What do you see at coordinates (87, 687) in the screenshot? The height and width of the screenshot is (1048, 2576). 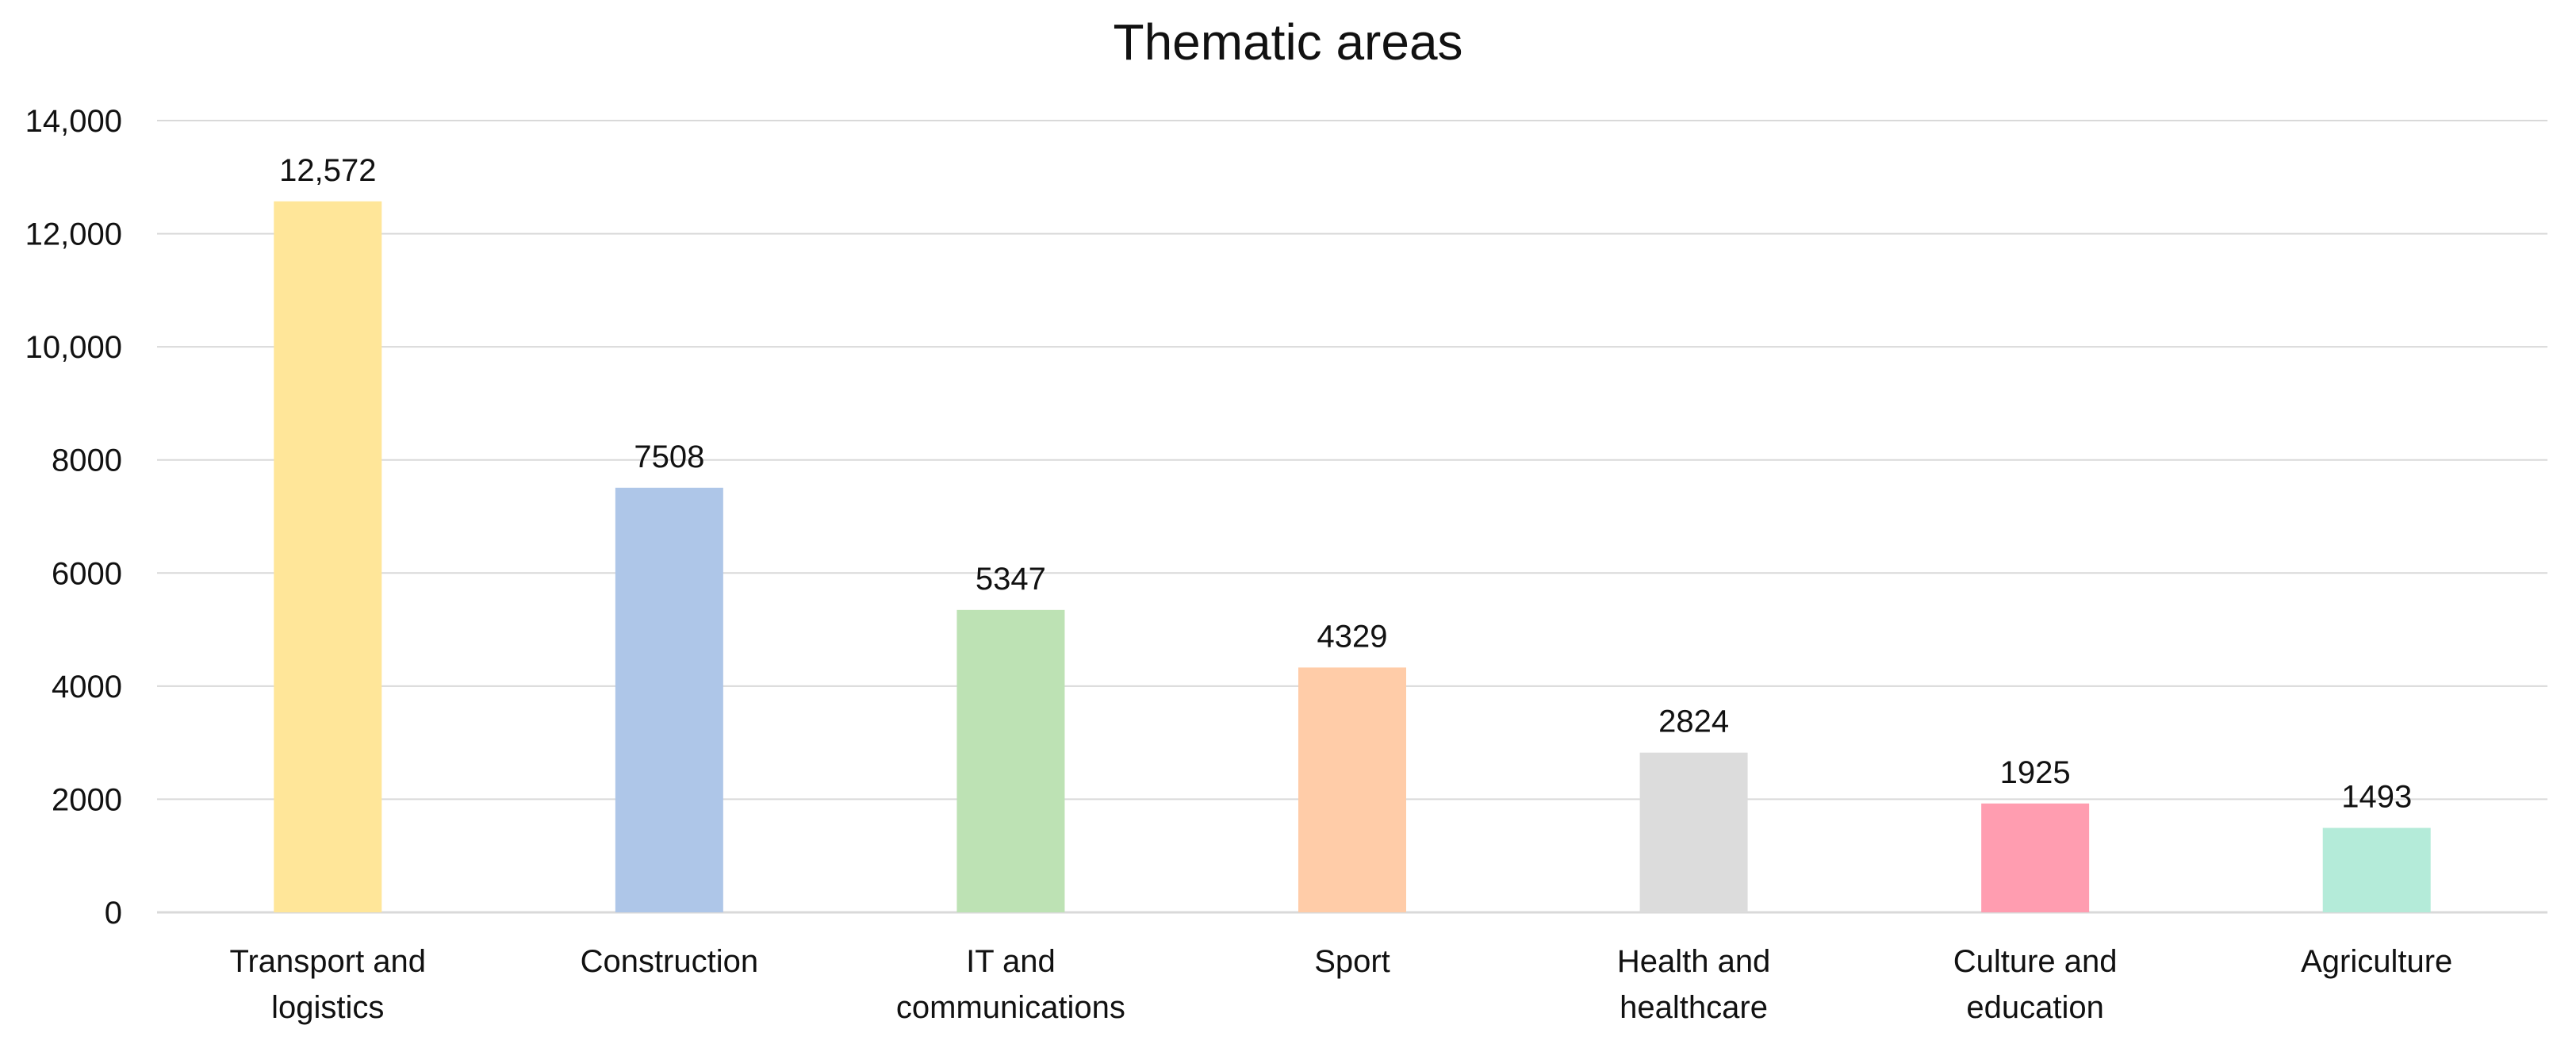 I see `y-tick-label: 4000` at bounding box center [87, 687].